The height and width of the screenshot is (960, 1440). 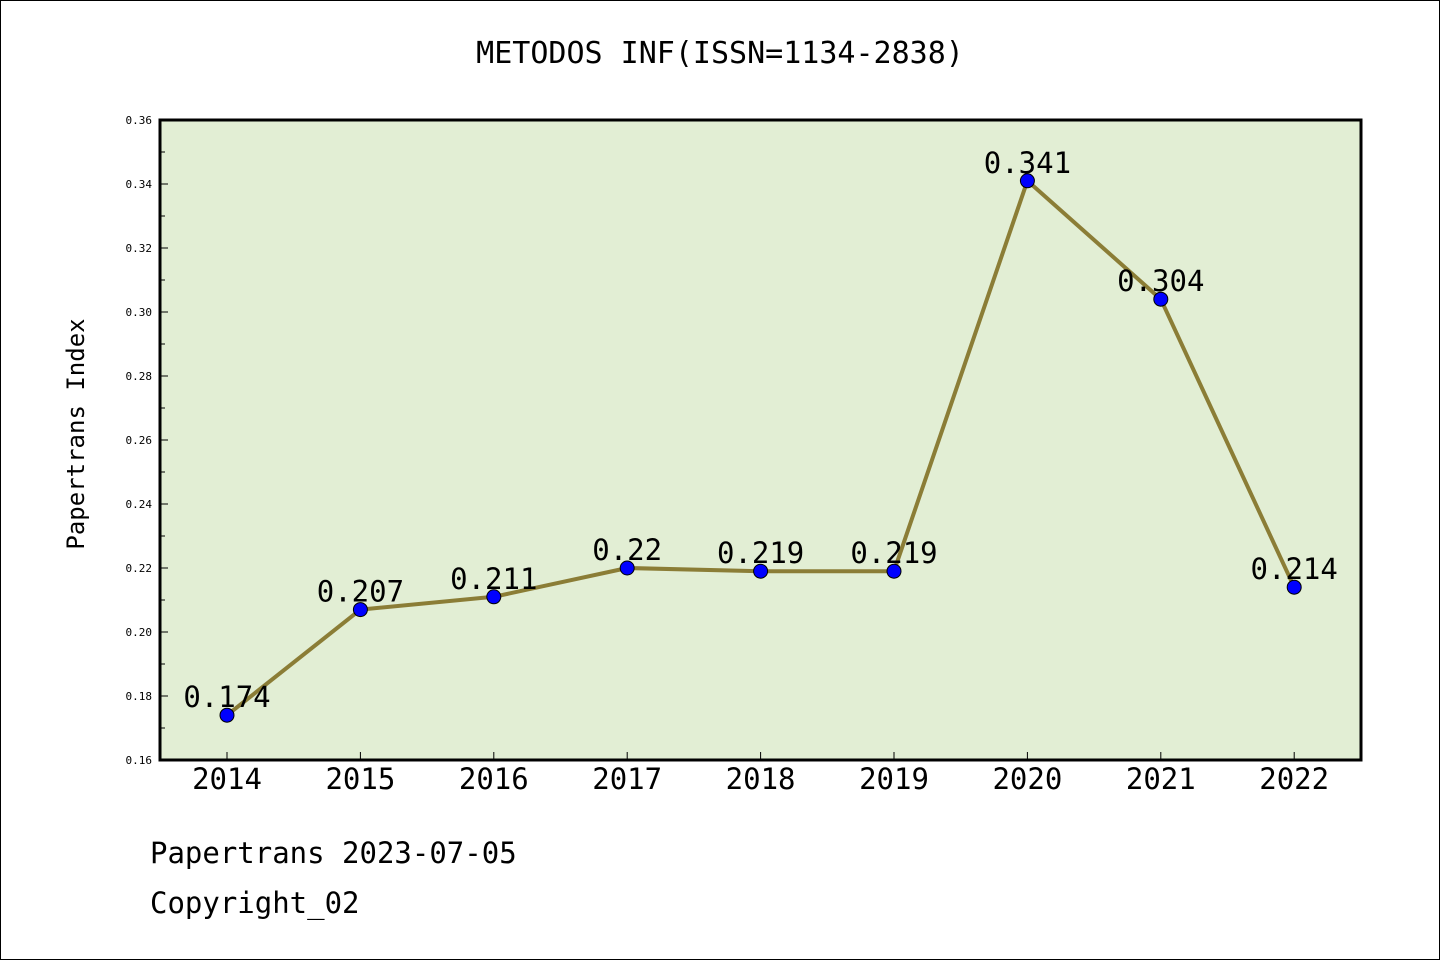 What do you see at coordinates (627, 550) in the screenshot?
I see `data-label: 0.22` at bounding box center [627, 550].